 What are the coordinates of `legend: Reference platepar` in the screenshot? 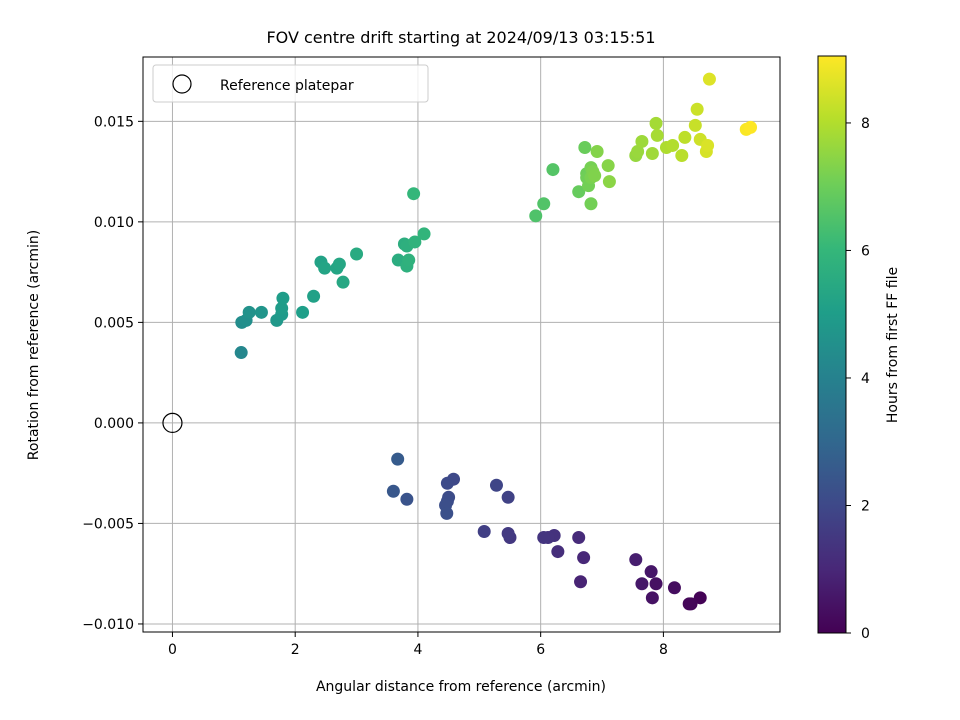 It's located at (290, 83).